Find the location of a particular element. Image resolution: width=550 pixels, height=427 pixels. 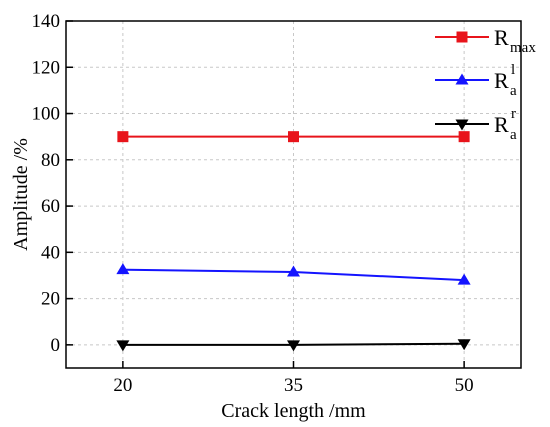

y-axis-title: Amplitude /% is located at coordinates (21, 194).